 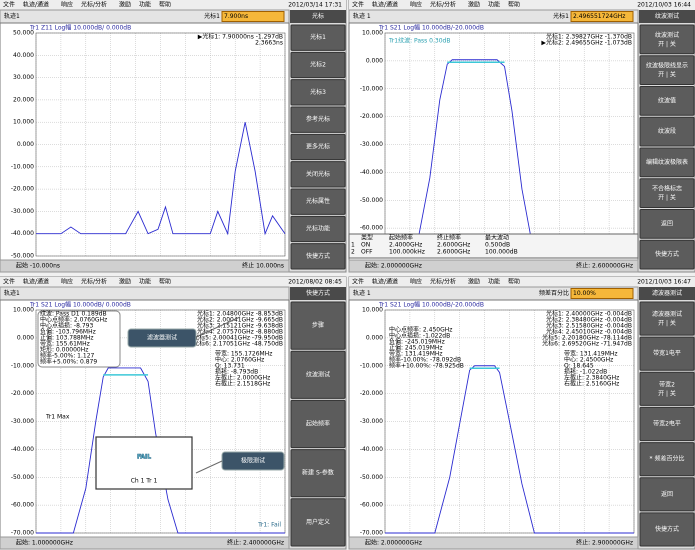 I want to click on softkey-label: 纹波段, so click(x=667, y=131).